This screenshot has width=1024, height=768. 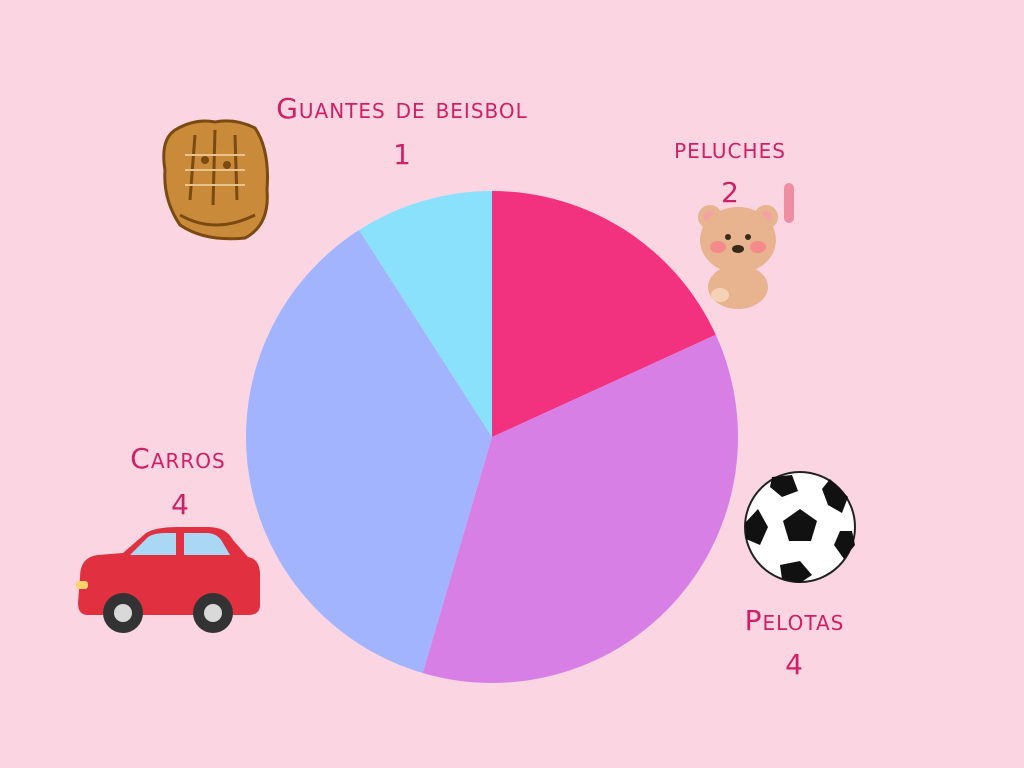 I want to click on pie-slice-carros, so click(x=368, y=452).